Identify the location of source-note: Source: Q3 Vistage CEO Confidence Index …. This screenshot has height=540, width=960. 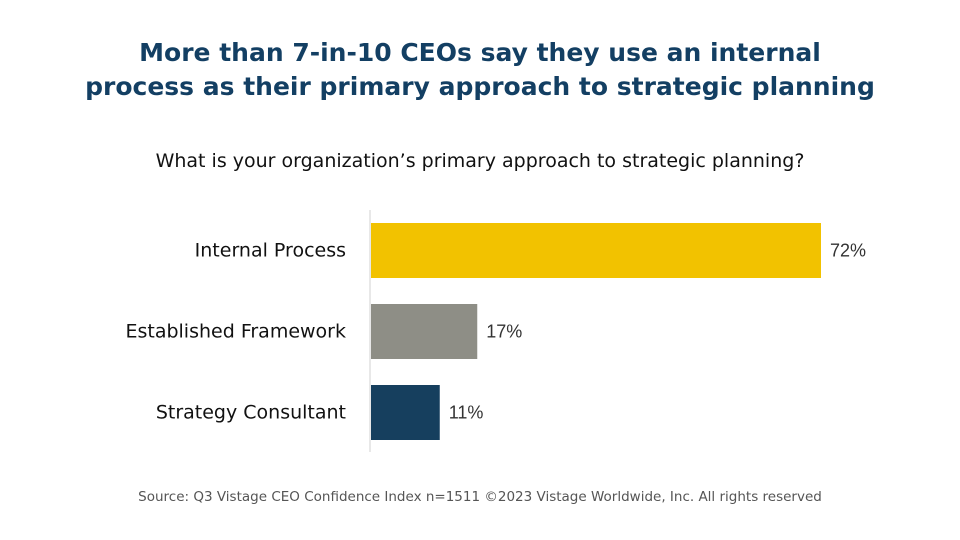
(480, 497).